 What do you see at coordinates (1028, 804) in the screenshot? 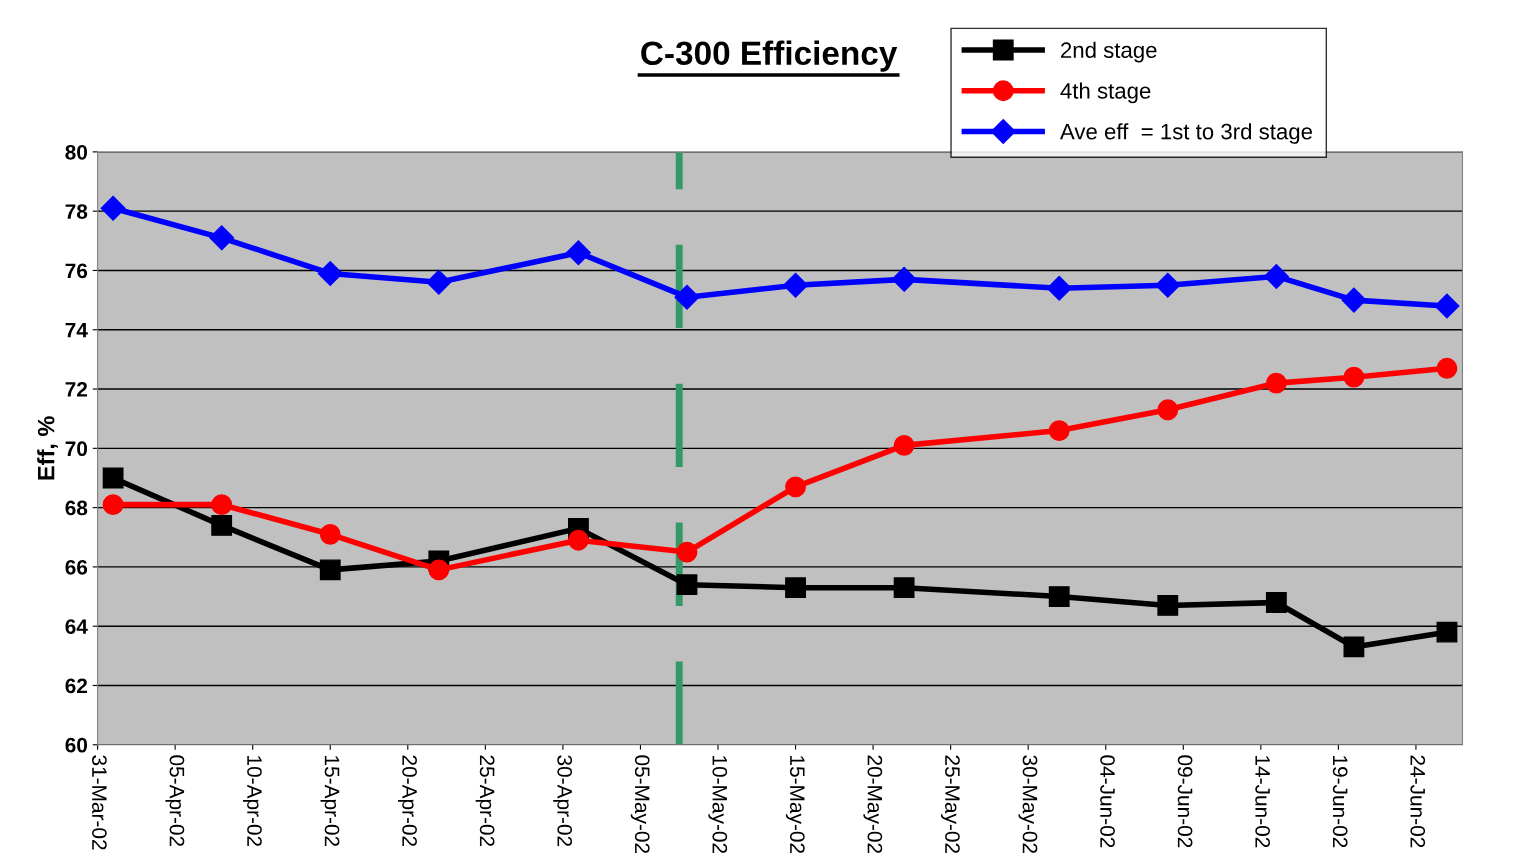
I see `x-tick-label: 30-May-02` at bounding box center [1028, 804].